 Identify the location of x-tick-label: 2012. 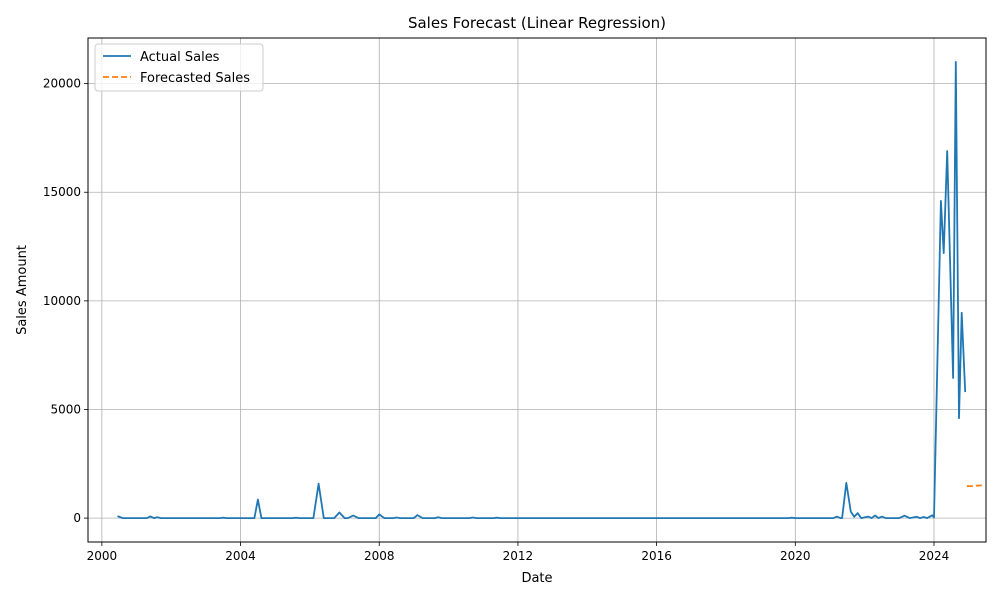
(518, 556).